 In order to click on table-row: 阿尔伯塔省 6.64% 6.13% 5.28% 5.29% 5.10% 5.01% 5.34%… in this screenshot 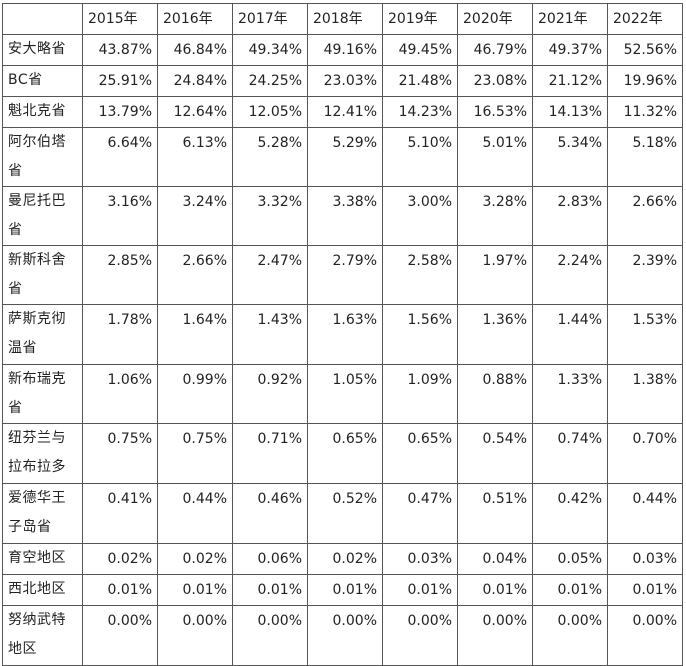, I will do `click(342, 157)`.